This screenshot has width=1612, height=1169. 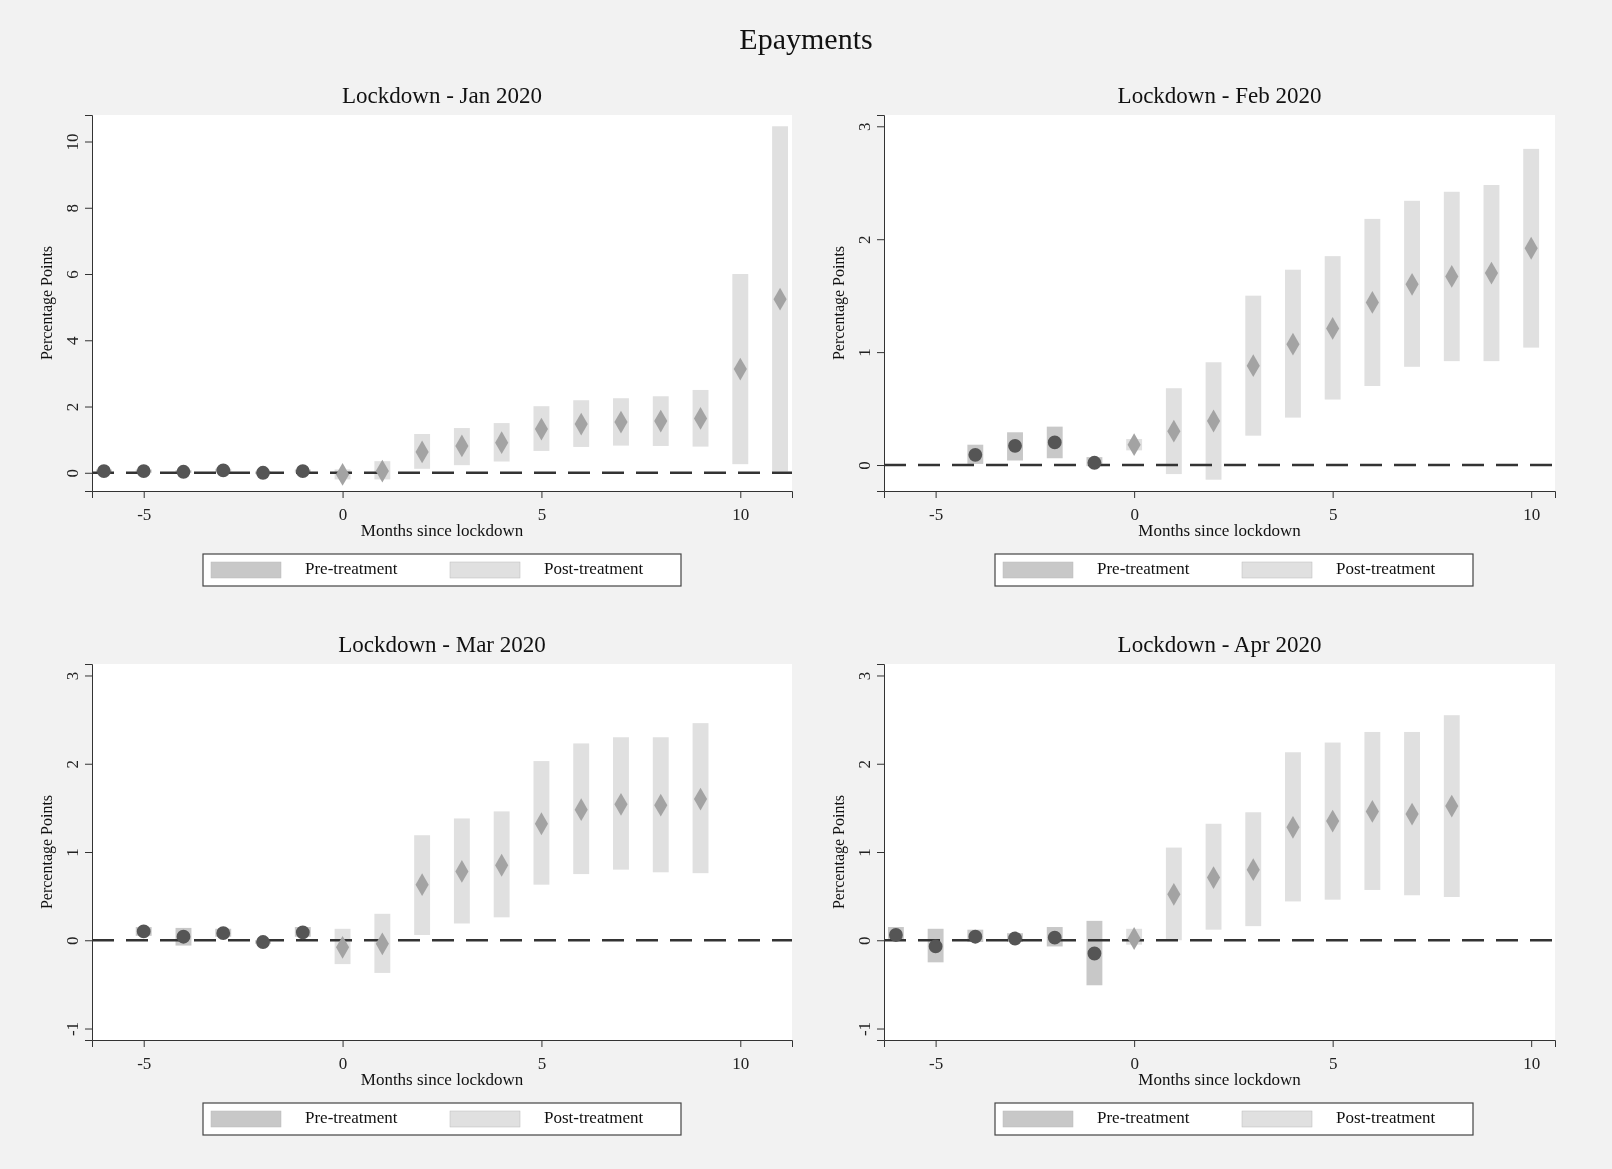 What do you see at coordinates (806, 38) in the screenshot?
I see `text: Epayments` at bounding box center [806, 38].